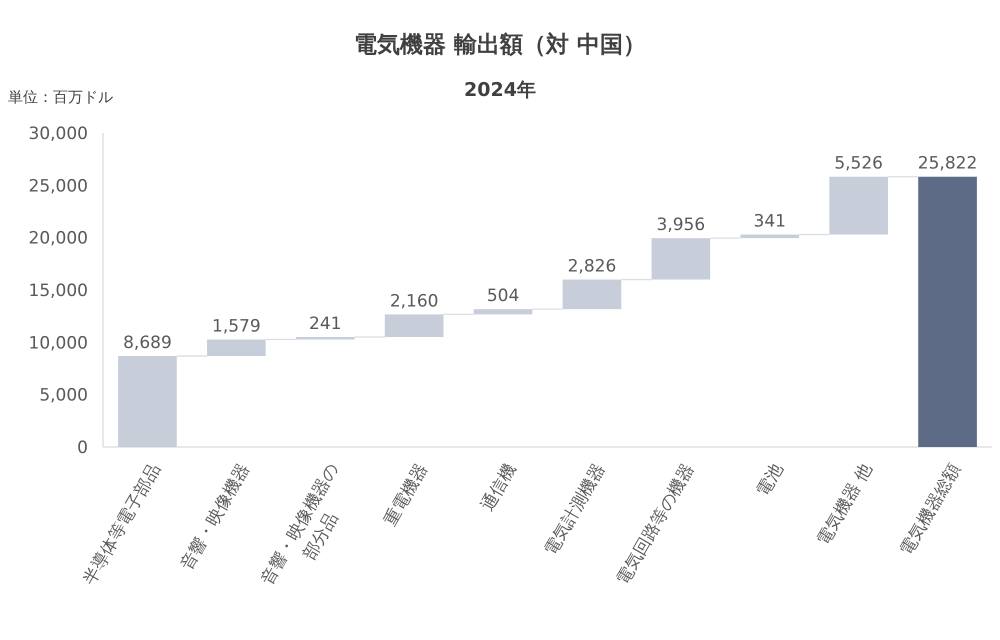 The height and width of the screenshot is (640, 1000). Describe the element at coordinates (406, 495) in the screenshot. I see `x-tick-label: 重電機器` at that location.